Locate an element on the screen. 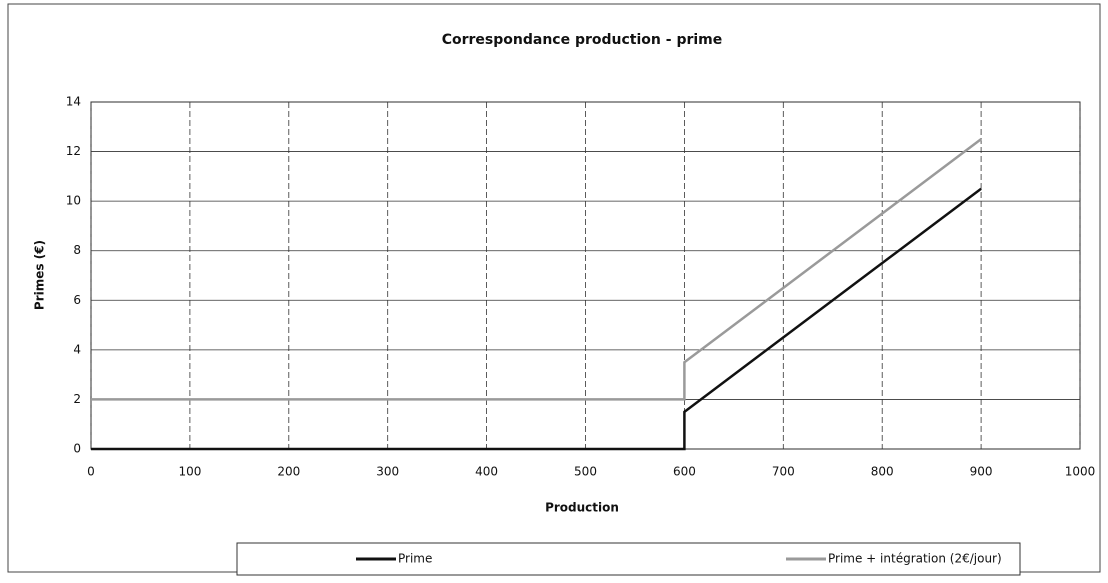 The height and width of the screenshot is (583, 1108). y-tick-label: 12 is located at coordinates (73, 151).